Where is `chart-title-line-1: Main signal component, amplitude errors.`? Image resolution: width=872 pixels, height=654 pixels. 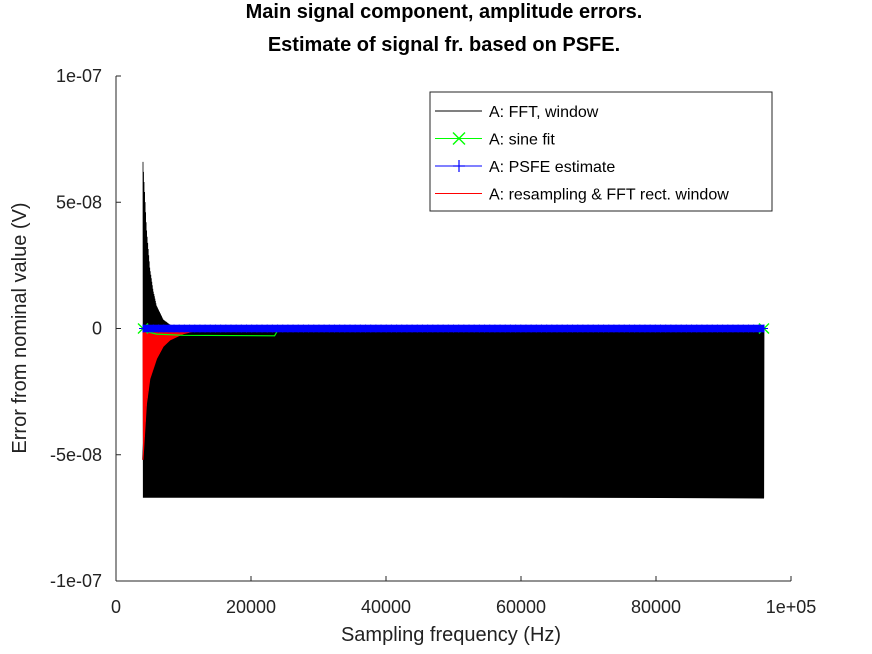
chart-title-line-1: Main signal component, amplitude errors. is located at coordinates (444, 12).